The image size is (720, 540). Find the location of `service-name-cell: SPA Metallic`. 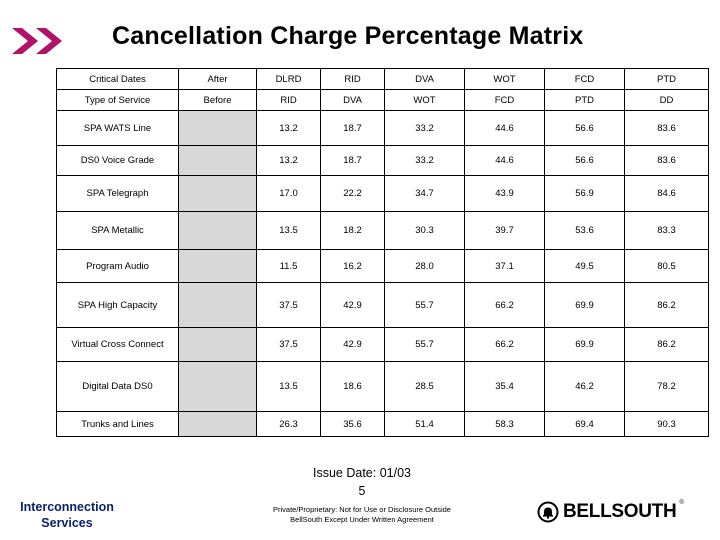

service-name-cell: SPA Metallic is located at coordinates (117, 230).